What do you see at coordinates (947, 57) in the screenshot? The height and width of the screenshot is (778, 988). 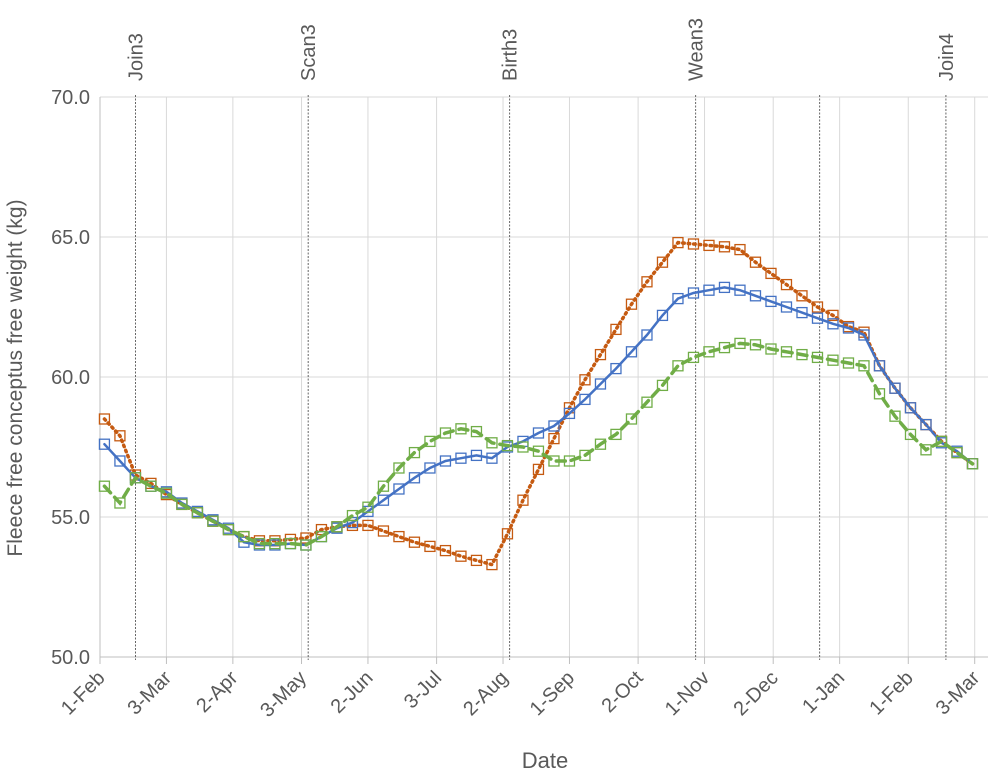 I see `event-label: Join4` at bounding box center [947, 57].